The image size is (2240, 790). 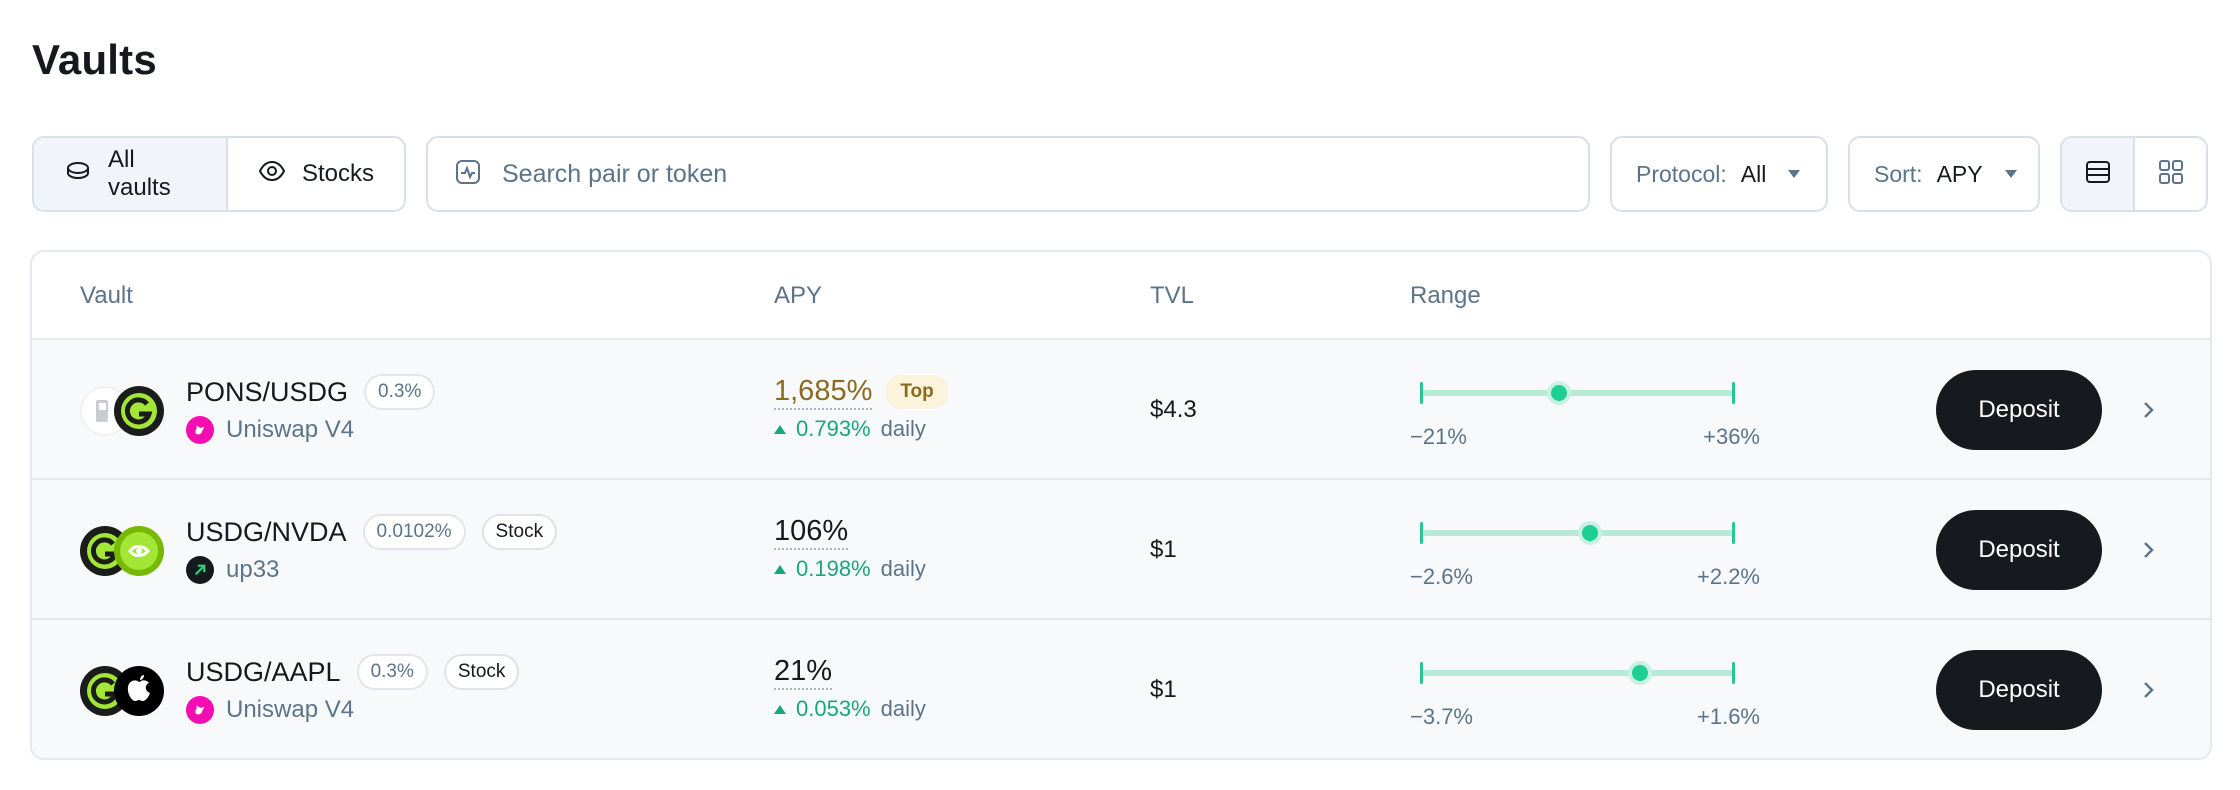 I want to click on apy-cell: 106% 0.198% daily, so click(x=850, y=548).